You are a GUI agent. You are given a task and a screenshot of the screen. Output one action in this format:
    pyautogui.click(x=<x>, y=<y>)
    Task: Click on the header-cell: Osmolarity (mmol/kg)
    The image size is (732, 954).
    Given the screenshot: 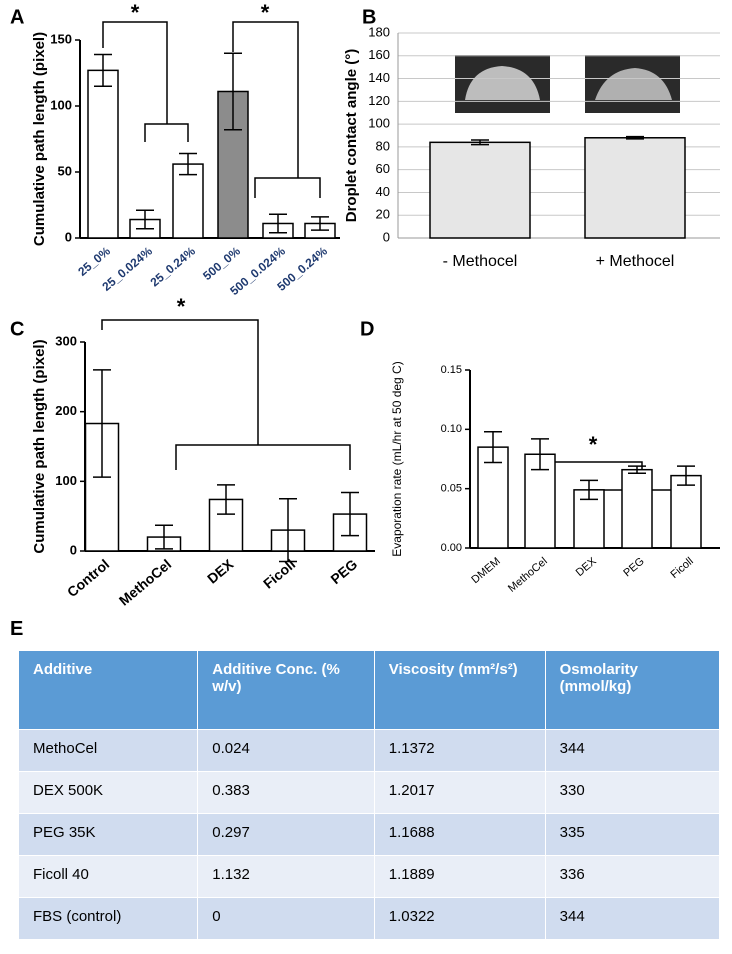 What is the action you would take?
    pyautogui.click(x=632, y=690)
    